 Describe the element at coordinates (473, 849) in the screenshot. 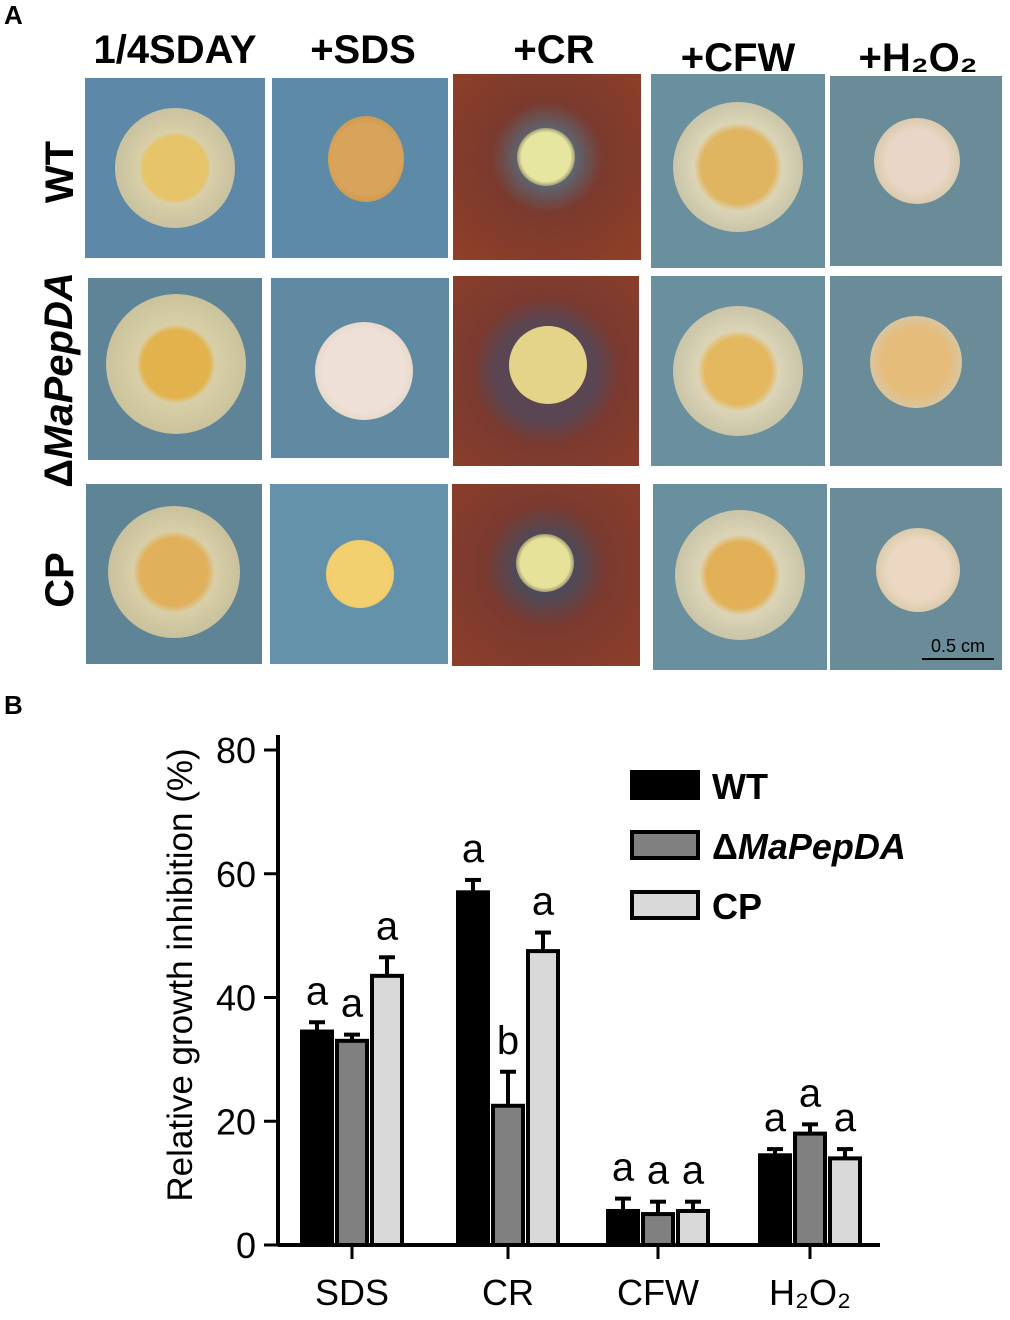

I see `significance-letter-0-1: a` at that location.